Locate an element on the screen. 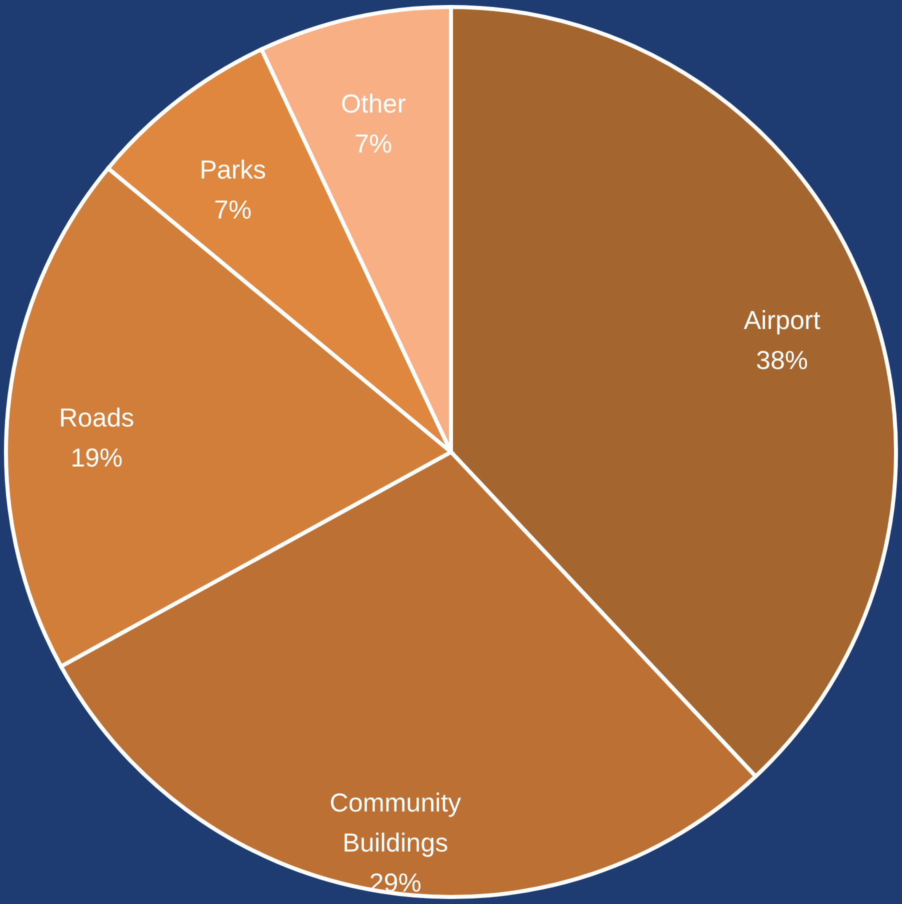 The width and height of the screenshot is (902, 904). data-label: 19% is located at coordinates (96, 457).